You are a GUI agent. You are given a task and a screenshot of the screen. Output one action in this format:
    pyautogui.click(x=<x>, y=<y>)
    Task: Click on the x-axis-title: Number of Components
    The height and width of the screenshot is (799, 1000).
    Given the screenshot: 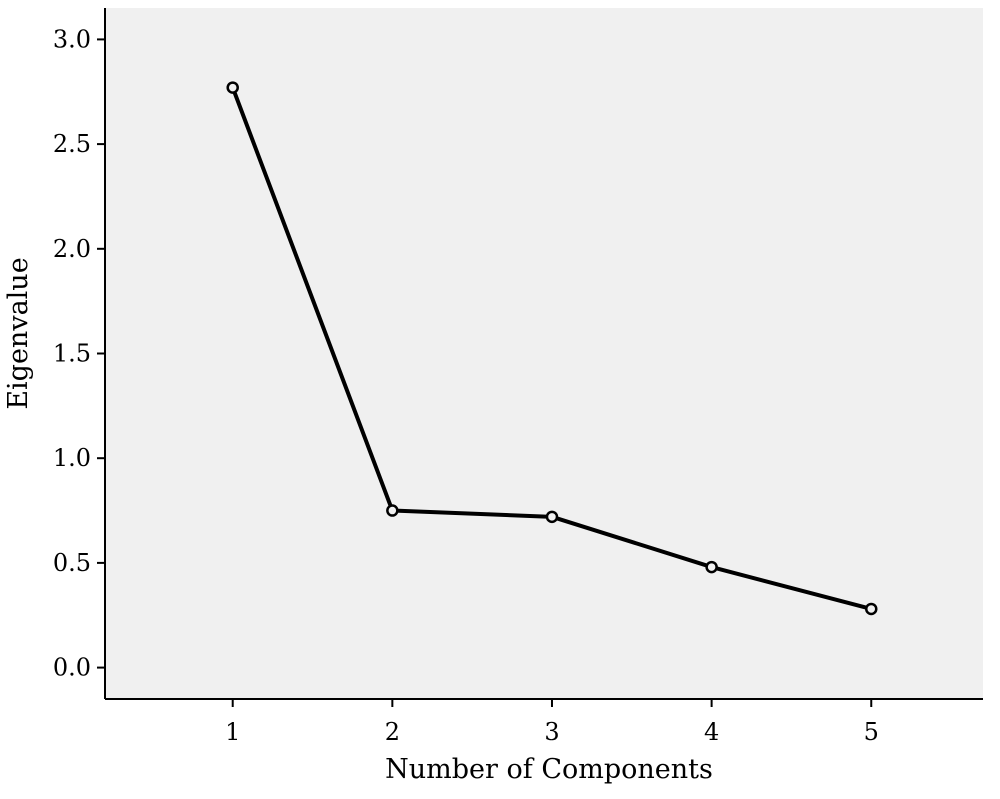 What is the action you would take?
    pyautogui.click(x=549, y=769)
    